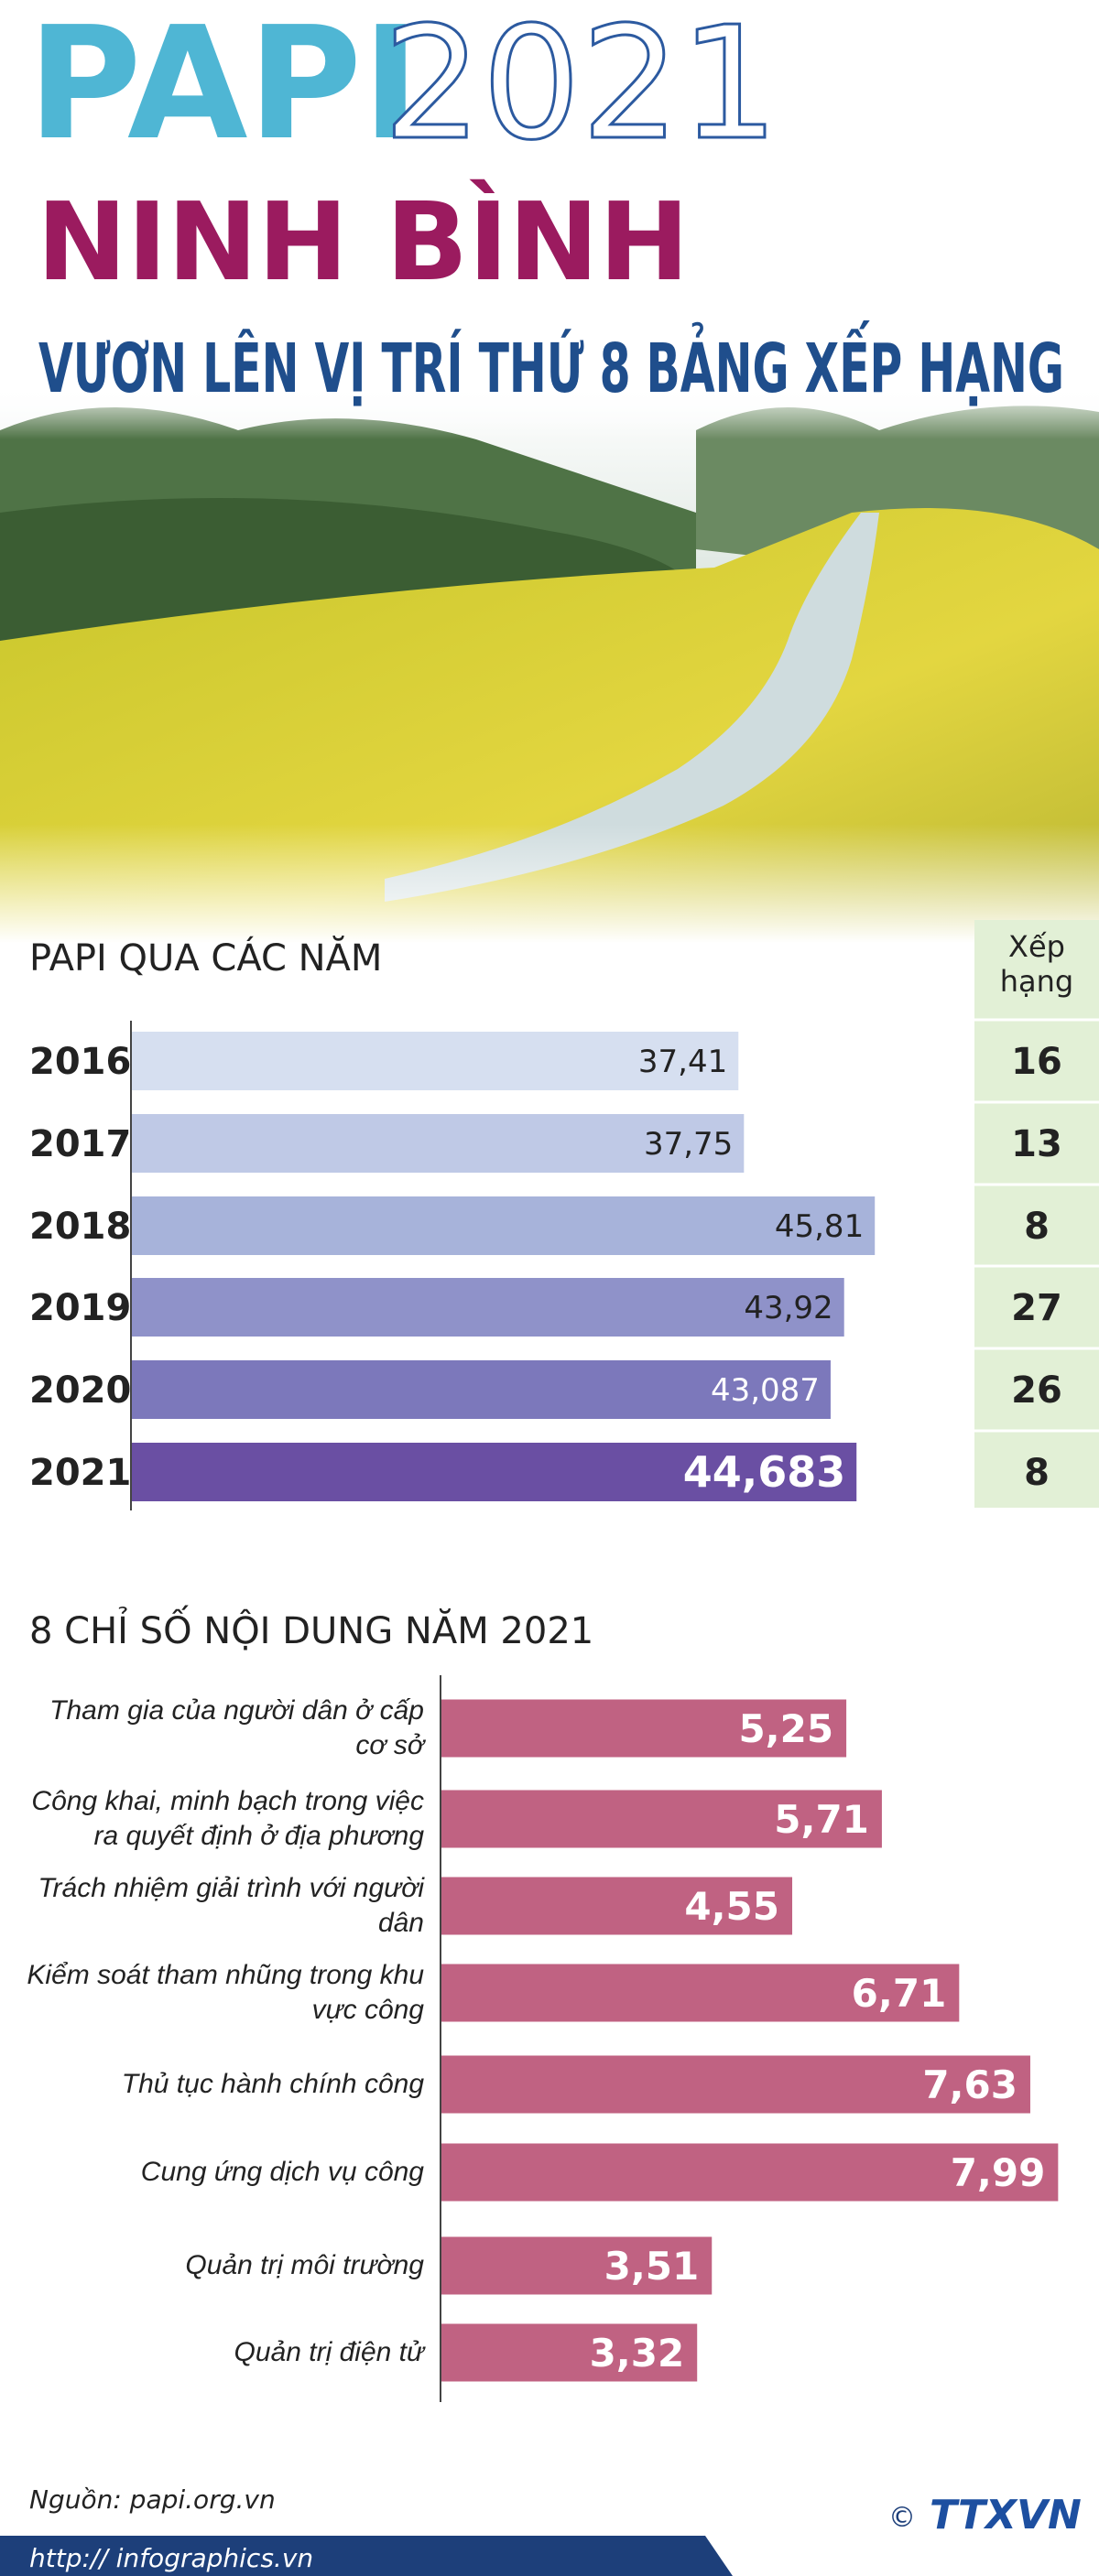 The image size is (1099, 2576). Describe the element at coordinates (998, 2173) in the screenshot. I see `value-label: 7,99` at that location.